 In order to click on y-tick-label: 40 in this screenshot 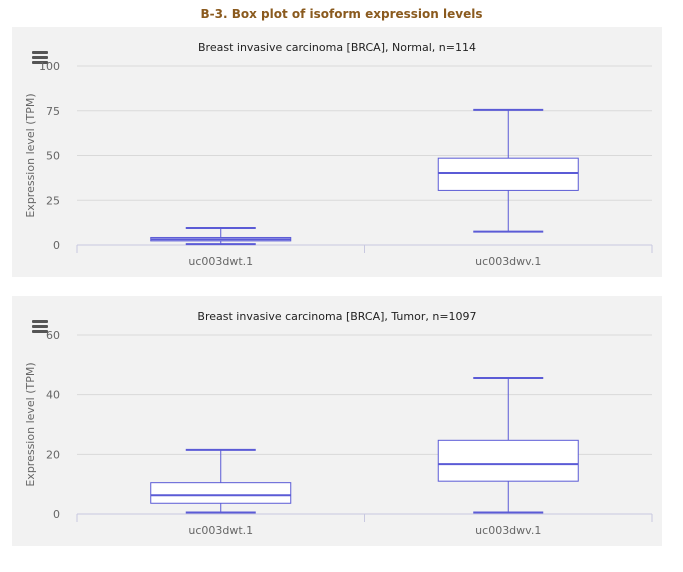, I will do `click(53, 395)`.